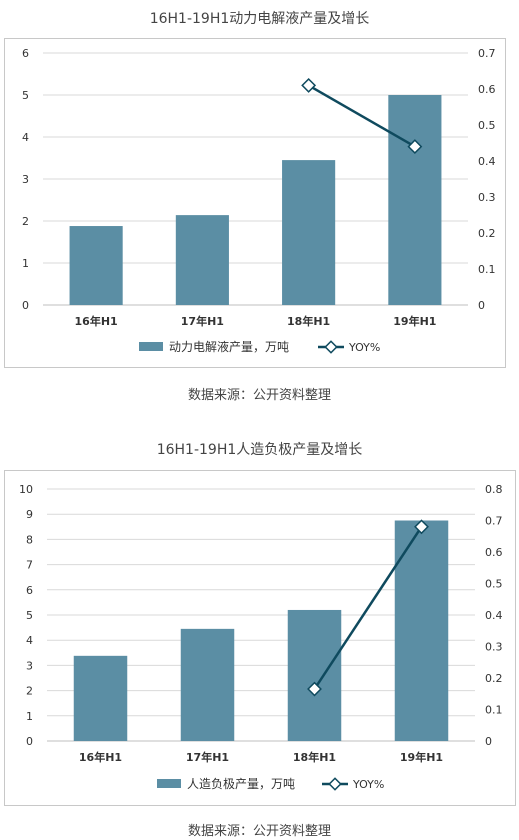 This screenshot has height=840, width=519. I want to click on legend-label-bar: 动力电解液产量，万吨, so click(229, 346).